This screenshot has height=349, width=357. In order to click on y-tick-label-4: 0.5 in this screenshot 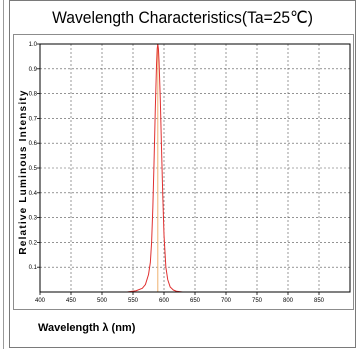, I will do `click(33, 169)`.